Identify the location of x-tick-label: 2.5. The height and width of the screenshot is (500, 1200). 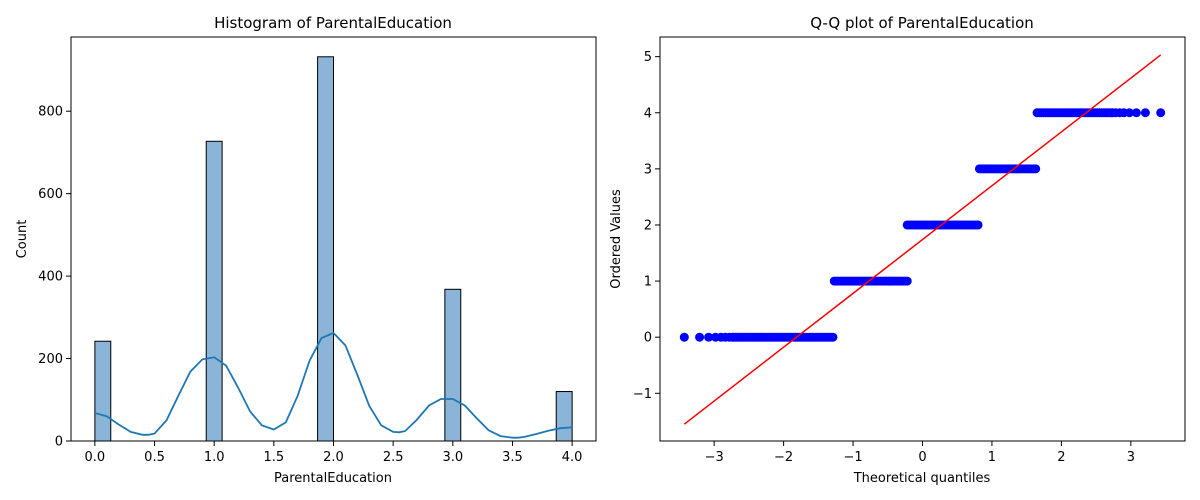
(393, 457).